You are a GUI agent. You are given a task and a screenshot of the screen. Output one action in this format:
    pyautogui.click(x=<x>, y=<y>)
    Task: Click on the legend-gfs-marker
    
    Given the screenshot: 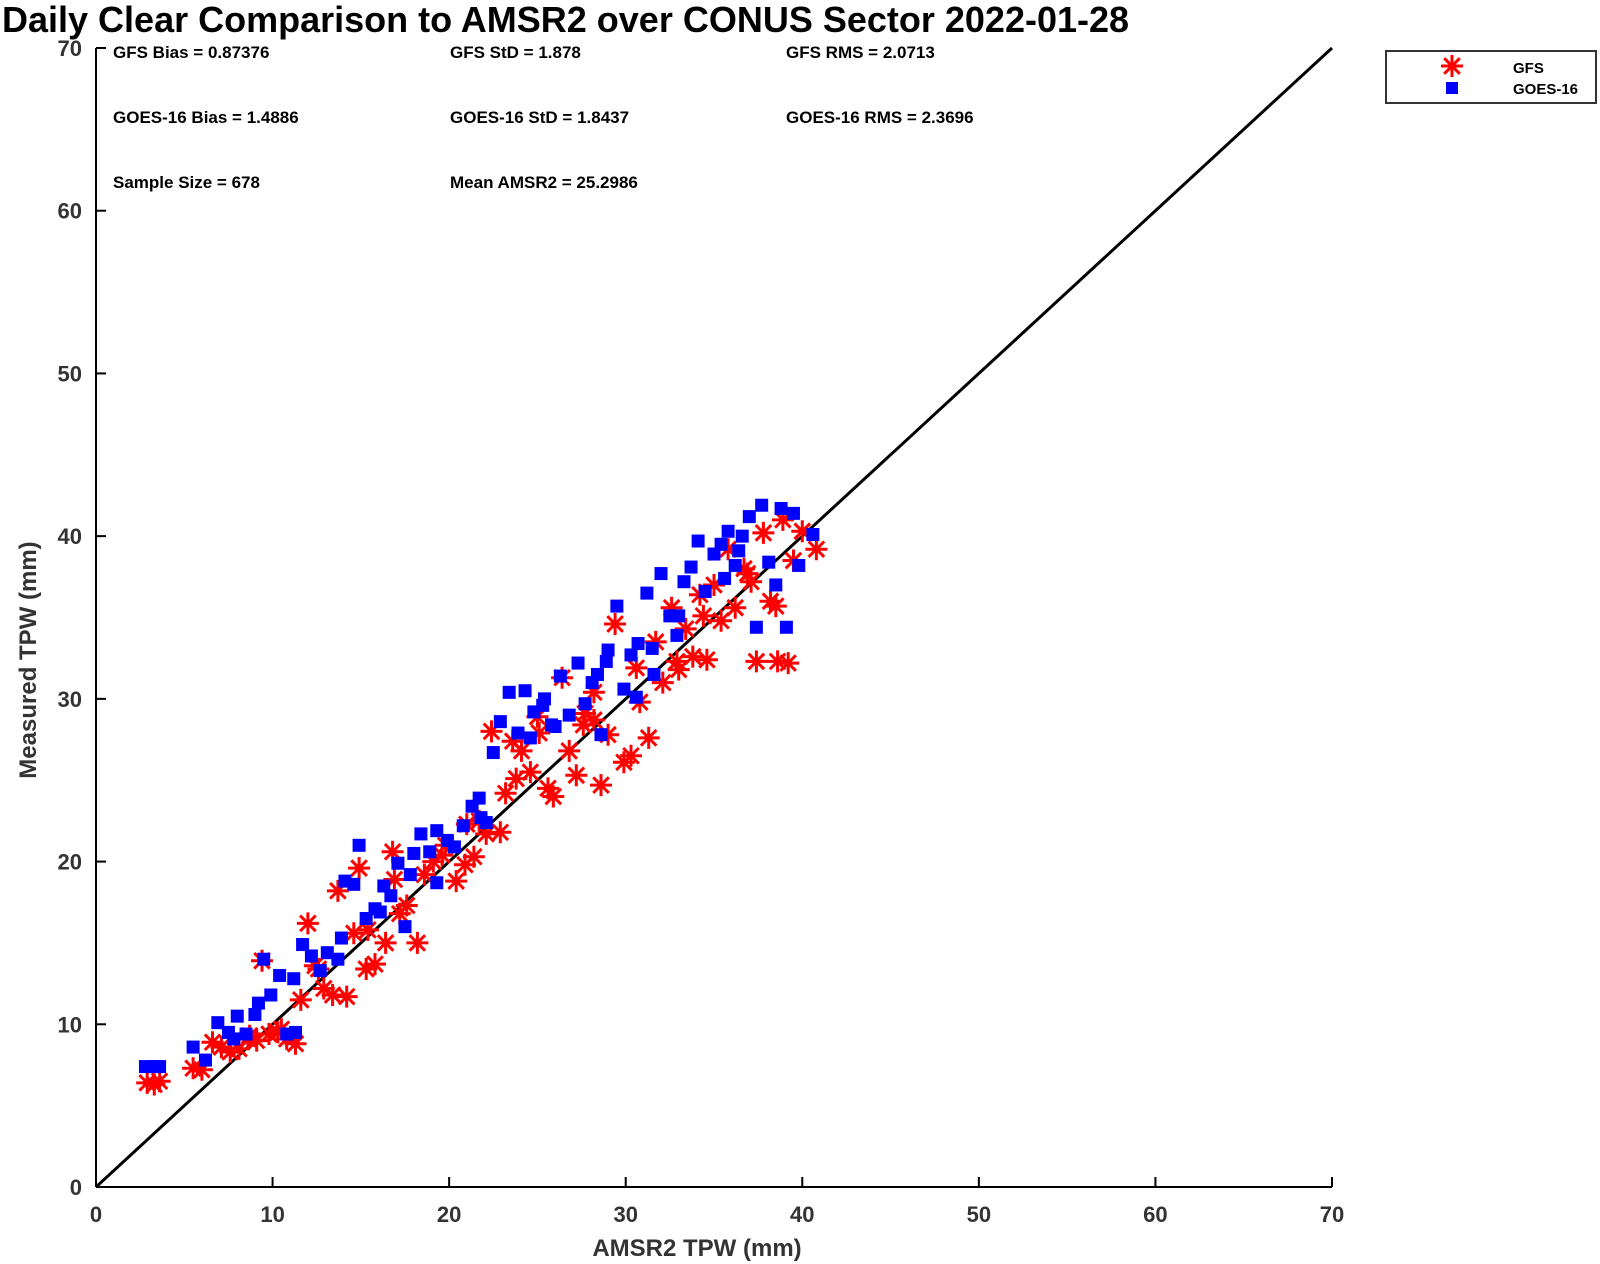 What is the action you would take?
    pyautogui.click(x=1452, y=66)
    